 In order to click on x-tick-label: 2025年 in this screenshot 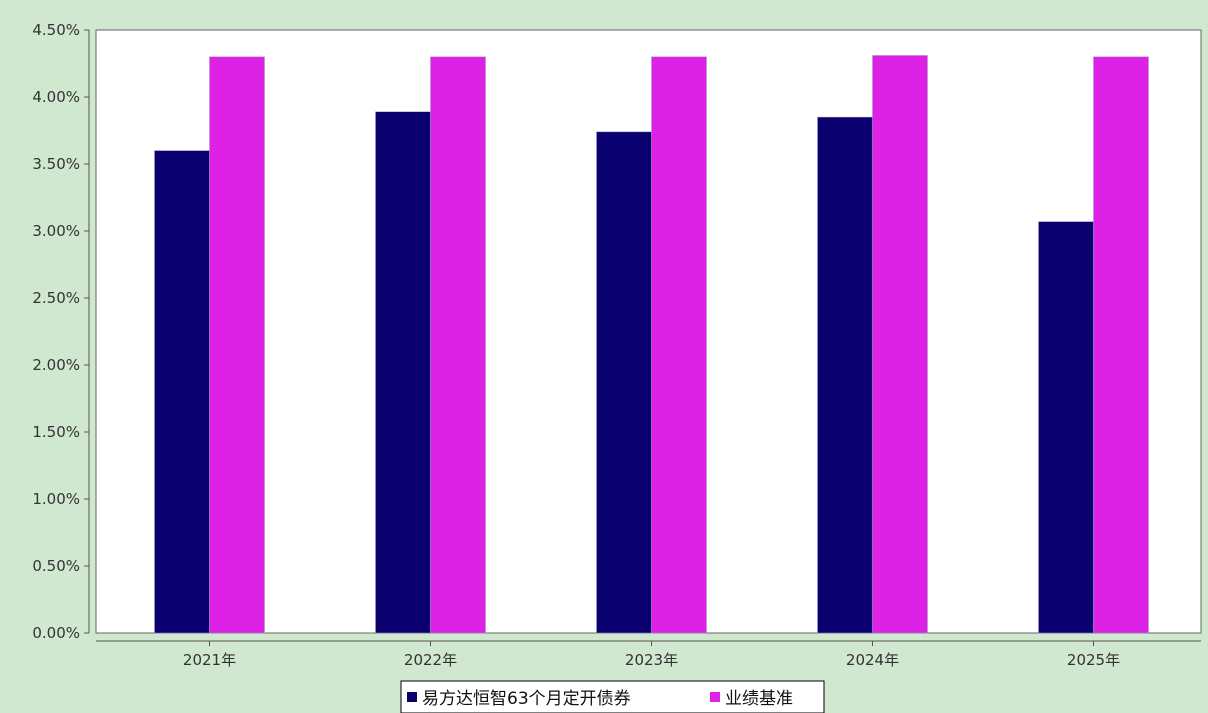, I will do `click(1093, 660)`.